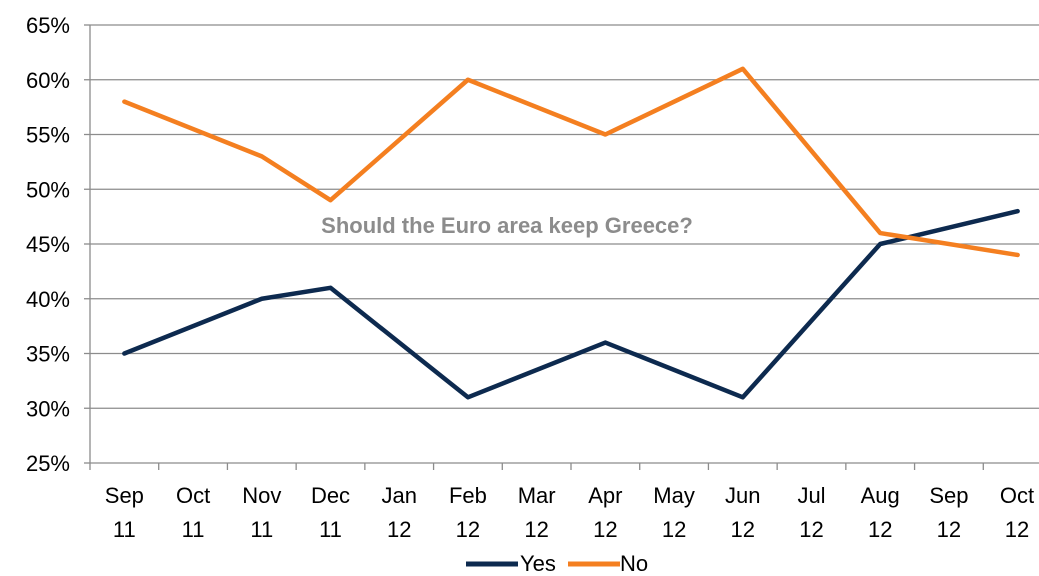 This screenshot has width=1039, height=576. Describe the element at coordinates (557, 563) in the screenshot. I see `legend: Yes No` at that location.